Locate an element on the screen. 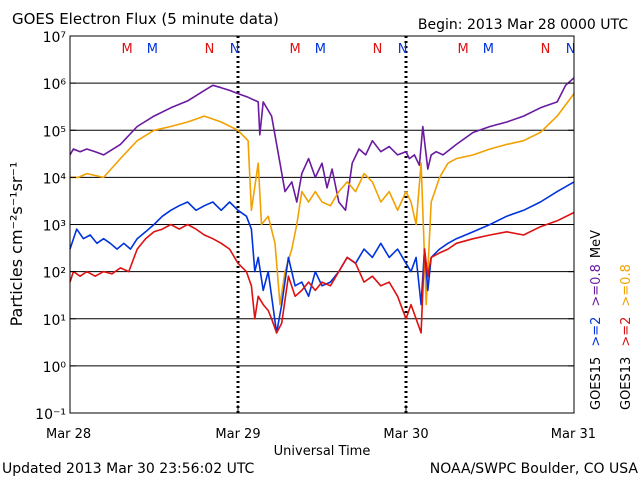 This screenshot has height=480, width=640. mn-marker-8: M is located at coordinates (463, 49).